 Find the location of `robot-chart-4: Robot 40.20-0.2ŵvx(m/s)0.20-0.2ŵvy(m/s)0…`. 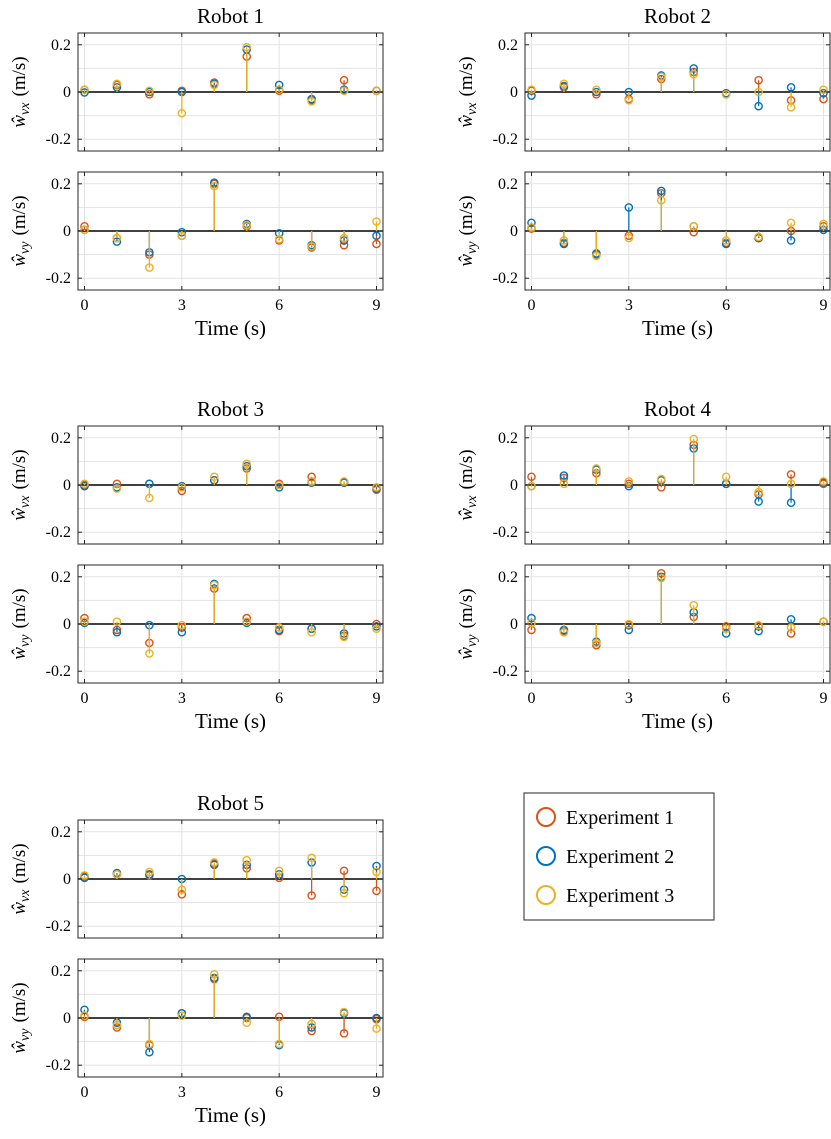

robot-chart-4: Robot 40.20-0.2ŵvx(m/s)0.20-0.2ŵvy(m/s)0… is located at coordinates (643, 565).